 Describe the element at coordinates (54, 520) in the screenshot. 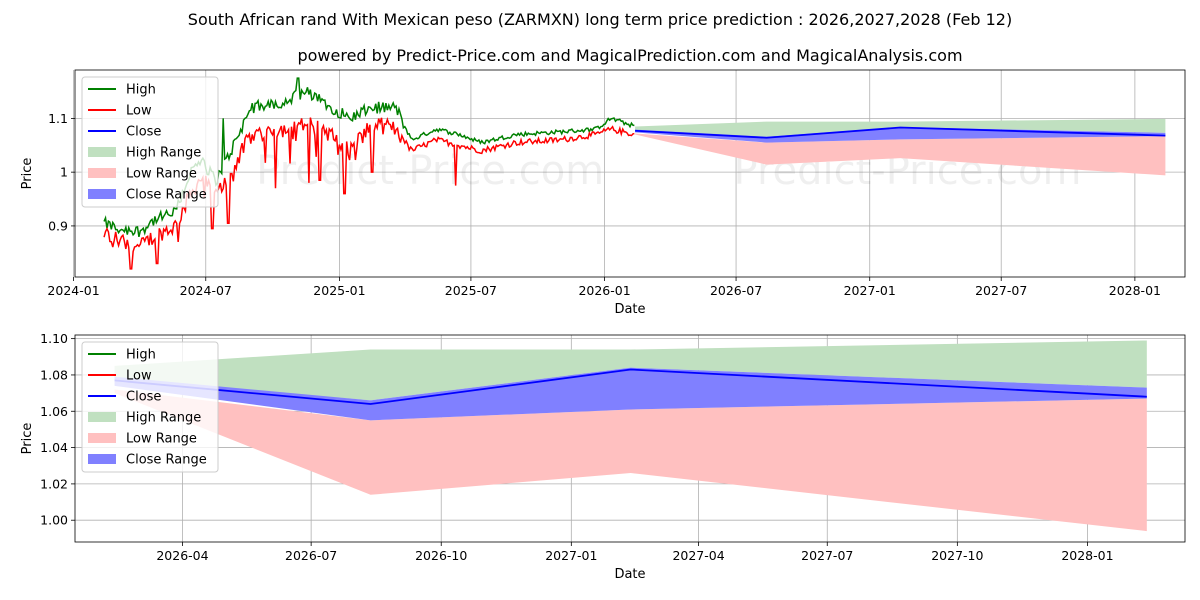

I see `y-tick-label: 1.00` at that location.